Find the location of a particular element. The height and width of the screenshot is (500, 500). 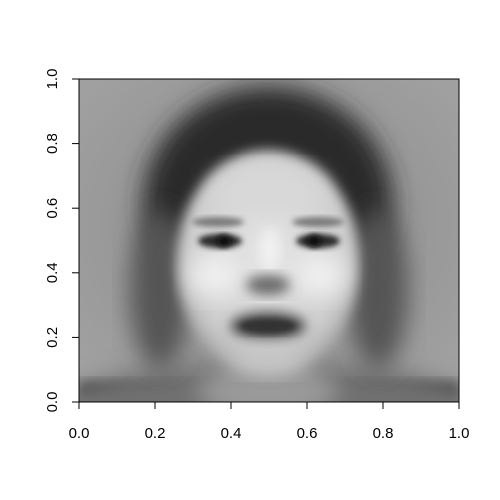

x-axis: 0.0 0.2 0.4 0.6 0.8 1.0 is located at coordinates (269, 421).